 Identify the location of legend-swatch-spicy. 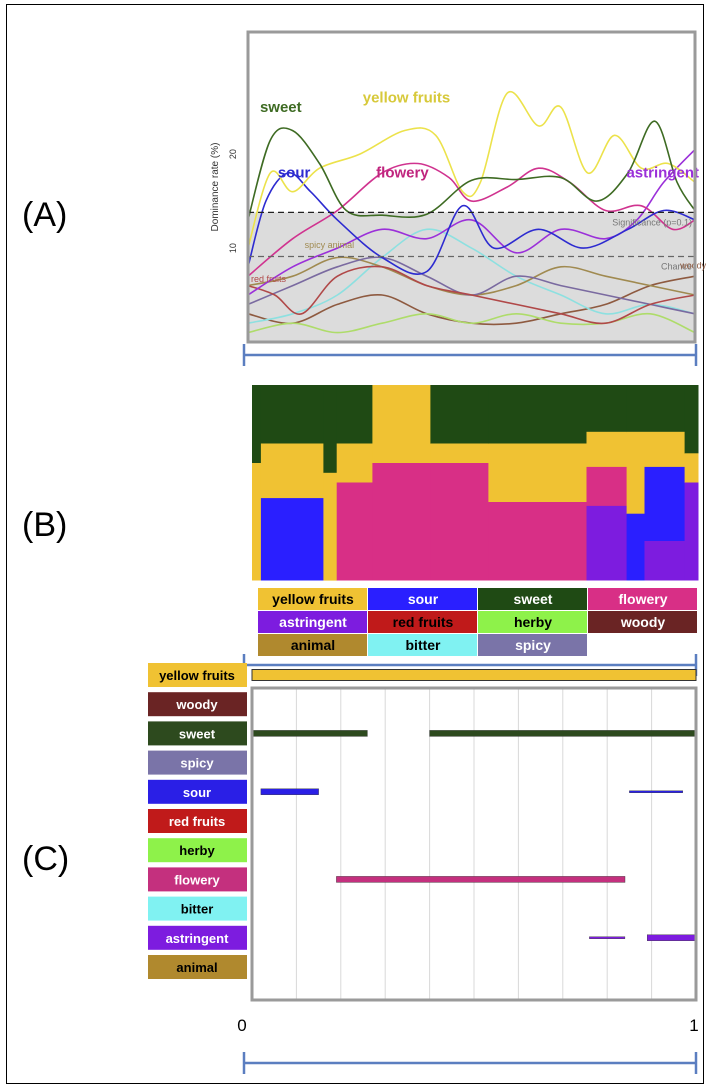
(532, 645).